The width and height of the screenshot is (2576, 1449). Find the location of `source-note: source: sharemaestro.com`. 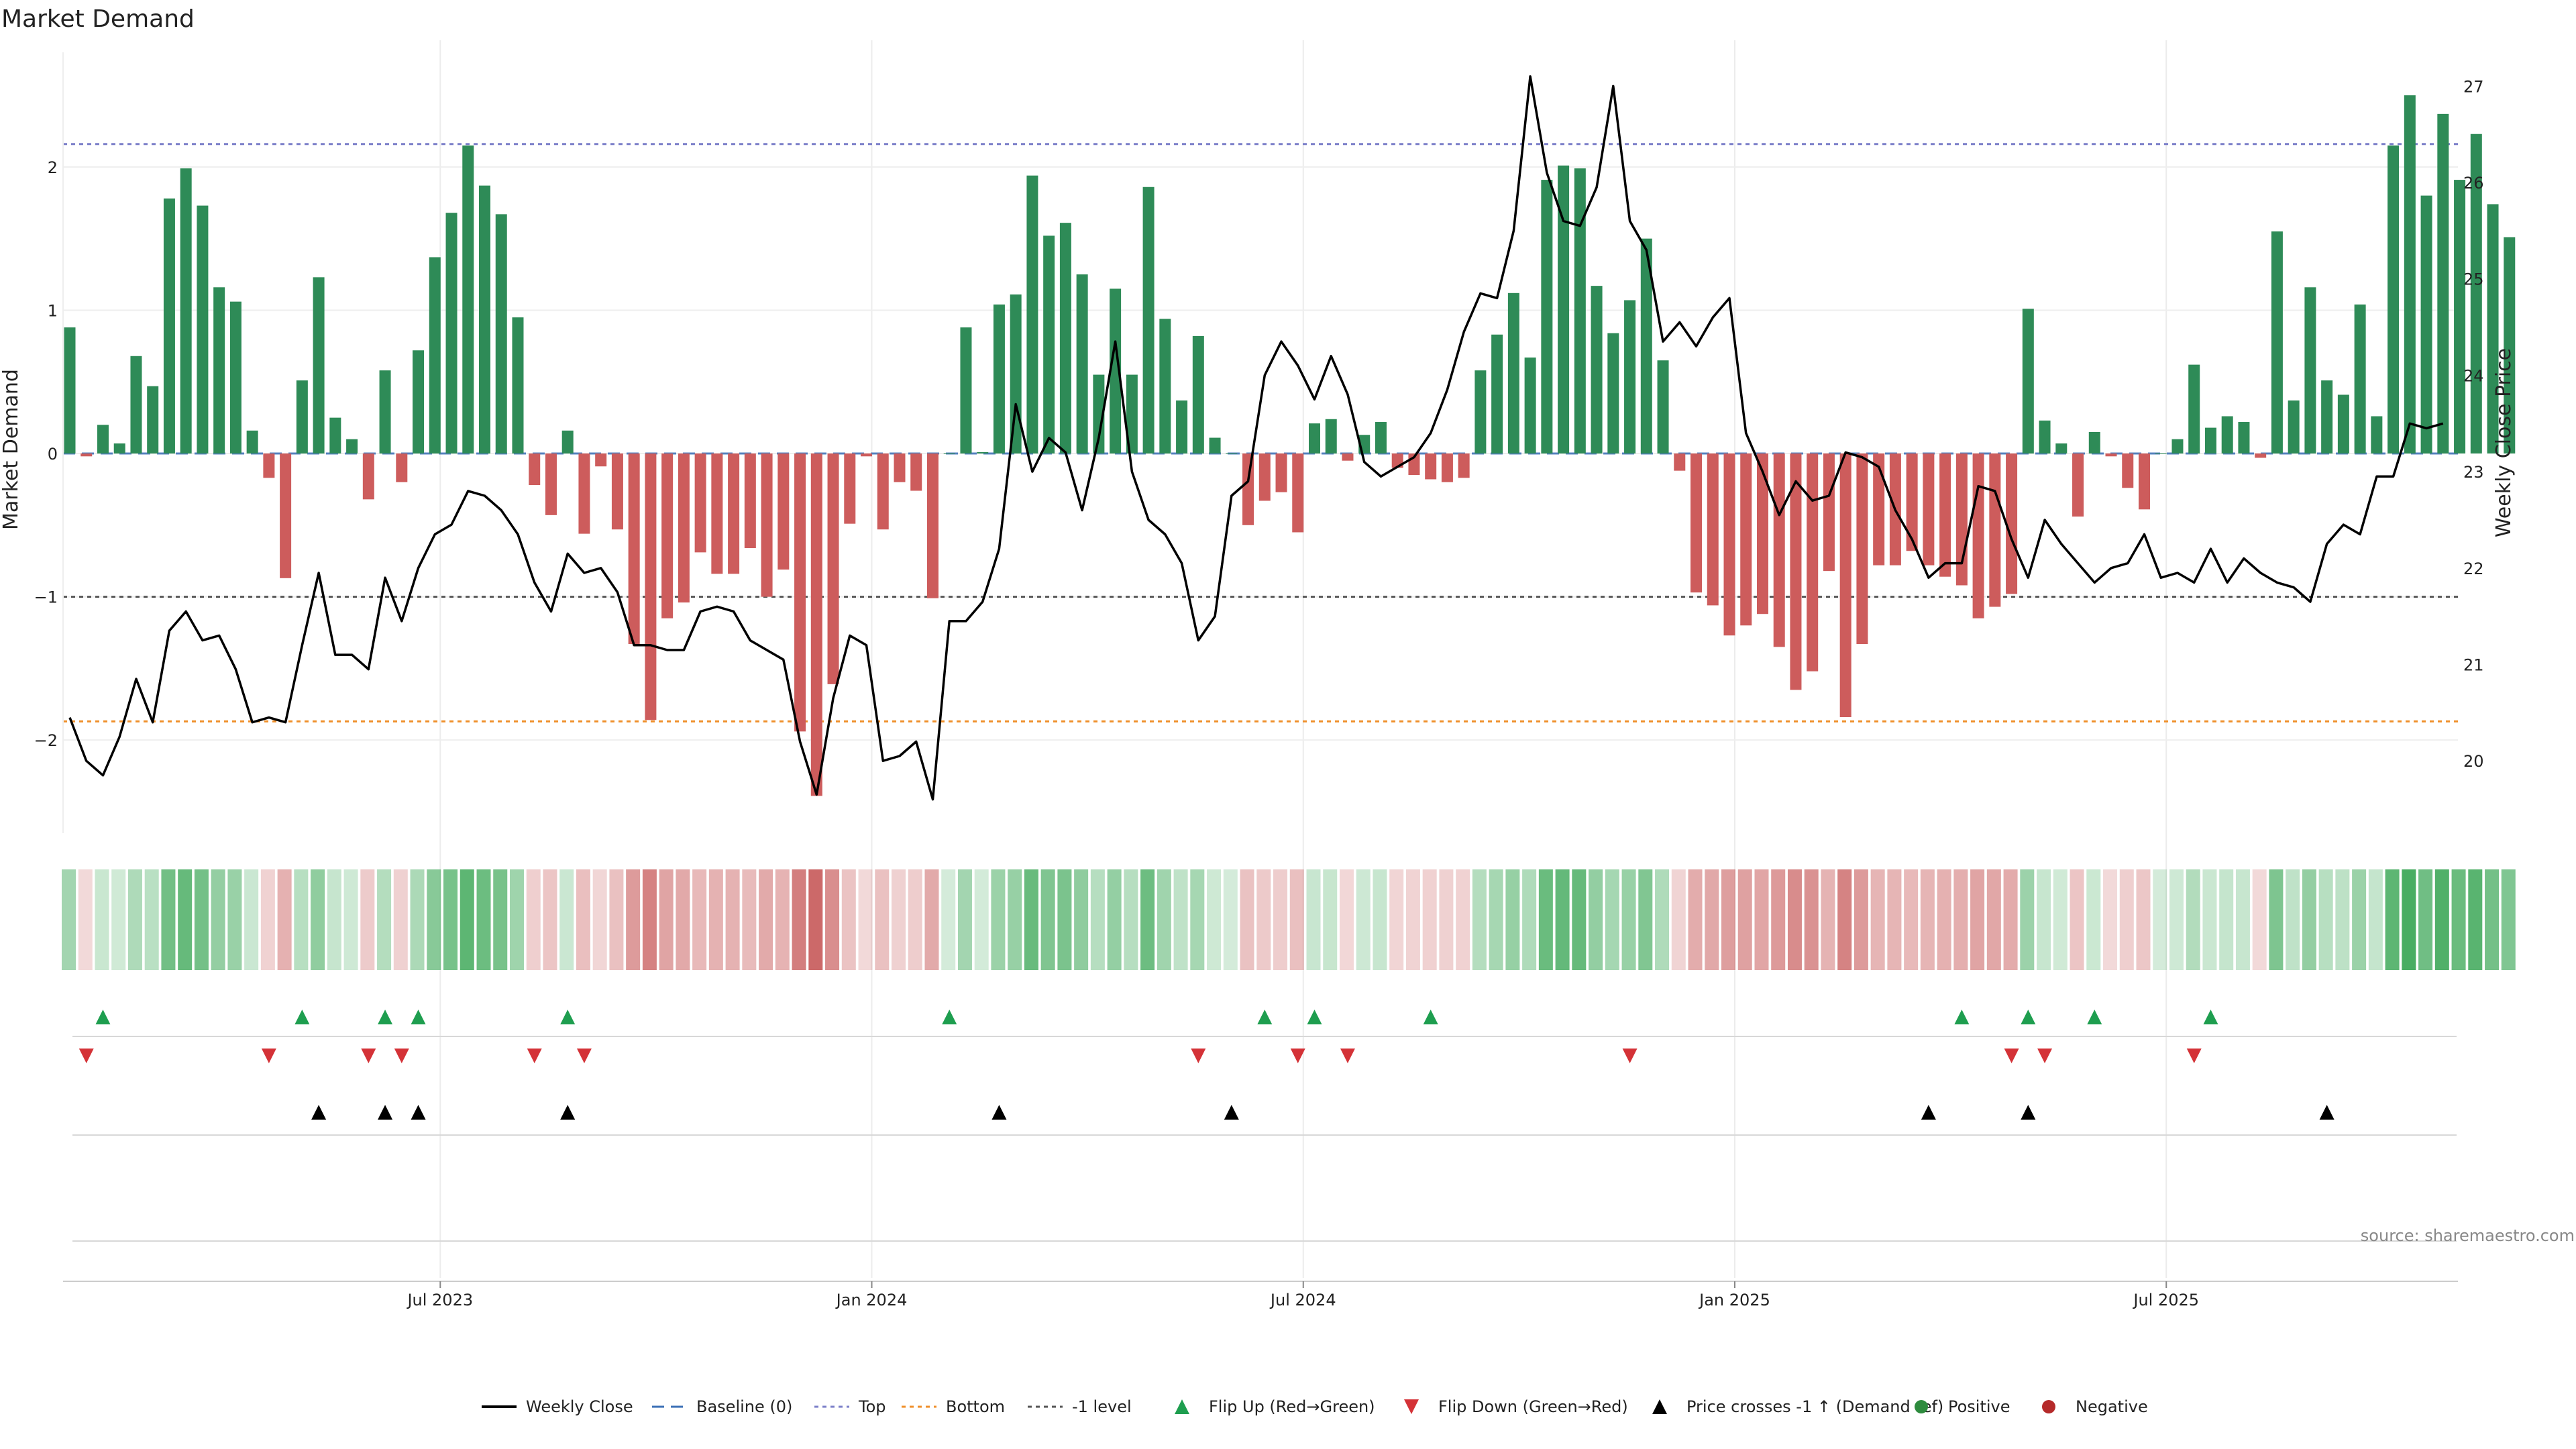

source-note: source: sharemaestro.com is located at coordinates (2468, 1235).